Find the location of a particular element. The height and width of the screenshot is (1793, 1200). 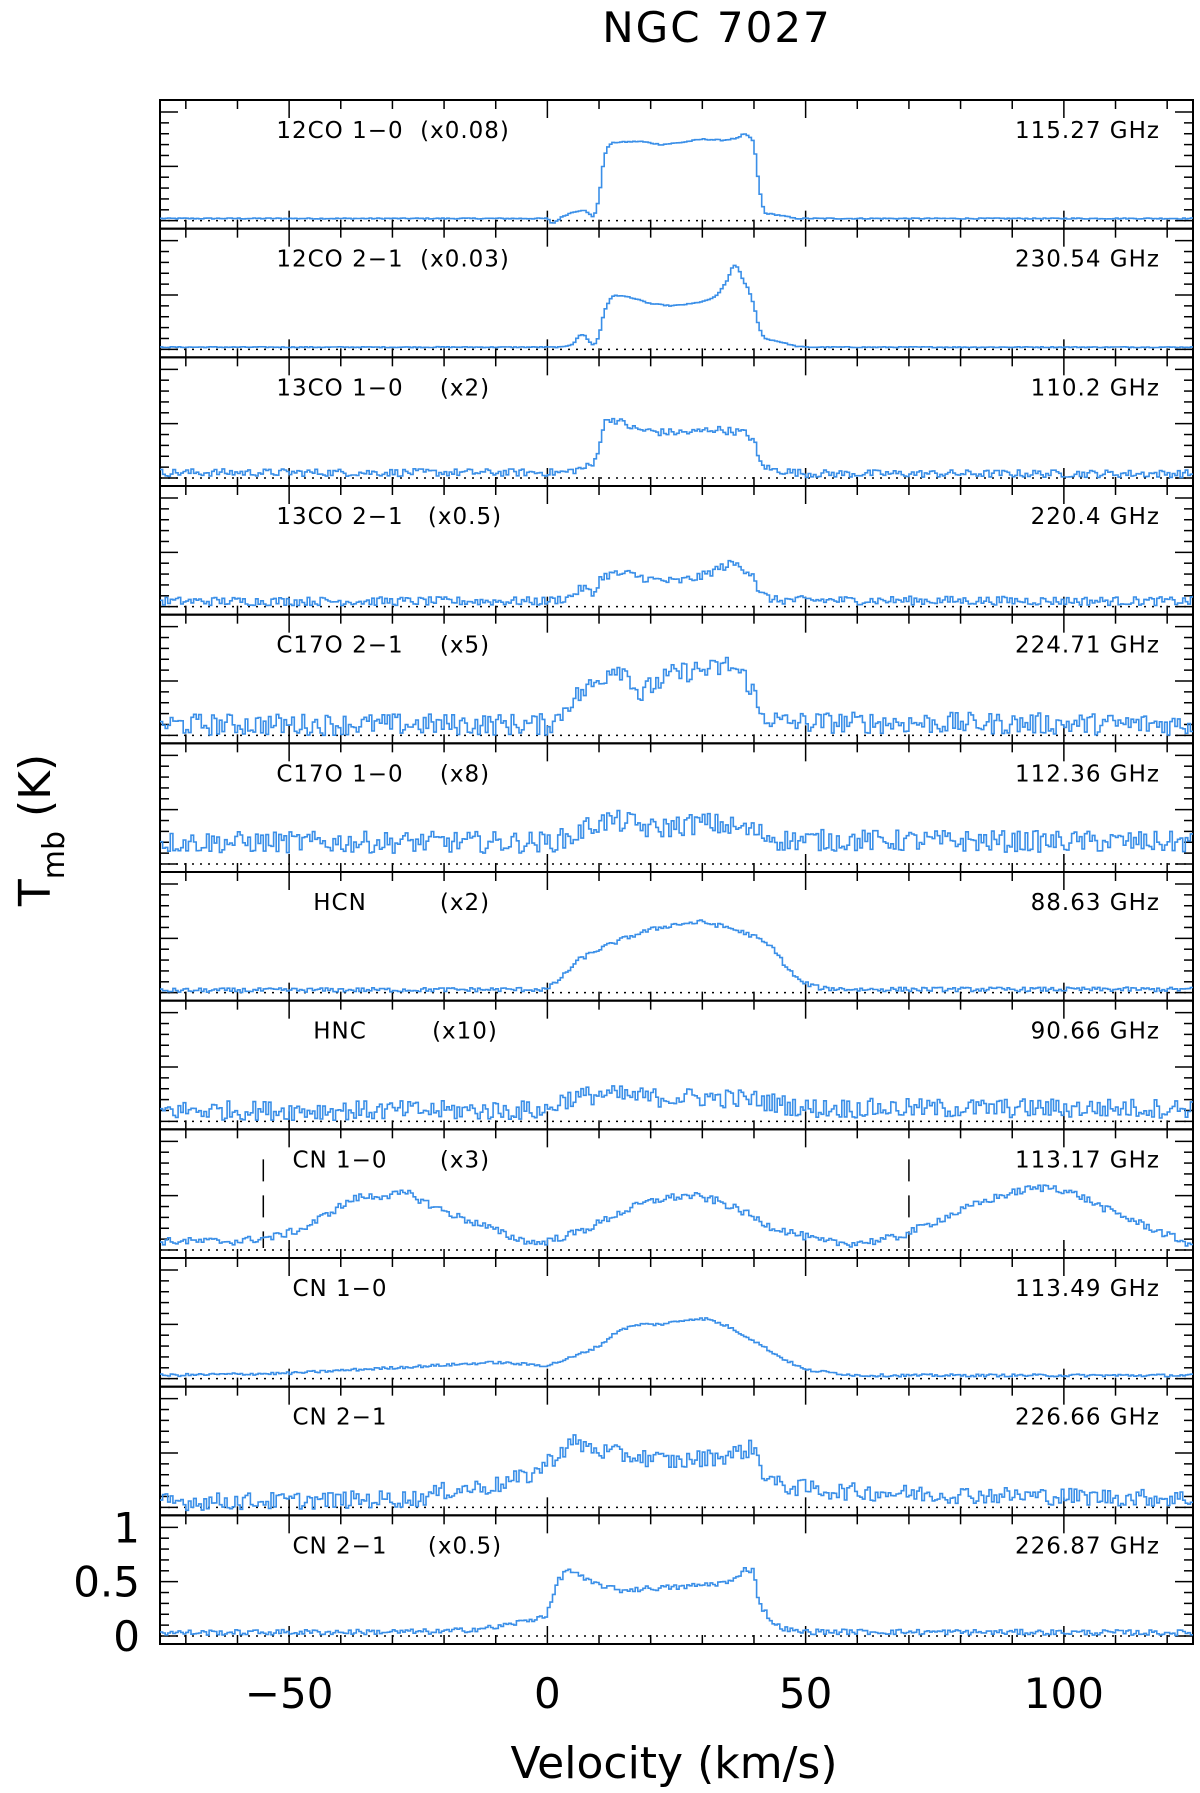

spectrum-panel: HNC (x10) 90.66 GHz is located at coordinates (676, 1065).